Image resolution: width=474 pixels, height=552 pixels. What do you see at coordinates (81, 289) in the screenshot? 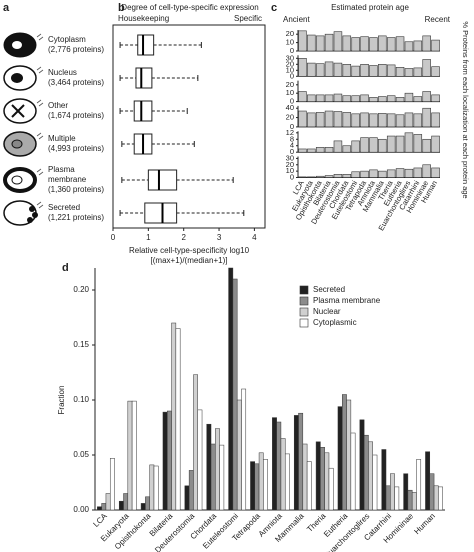
I see `y-tick-label: 0.20` at bounding box center [81, 289].